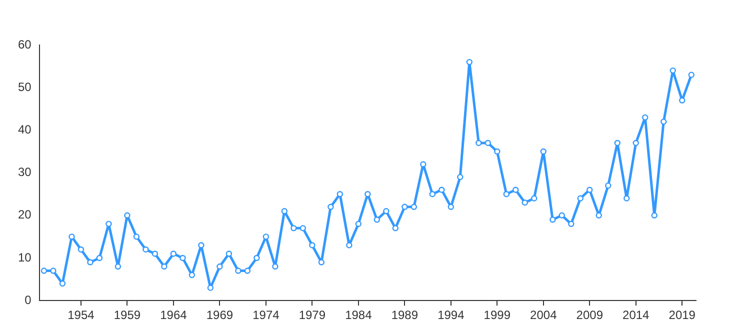  I want to click on x-tick-label: 1974, so click(266, 315).